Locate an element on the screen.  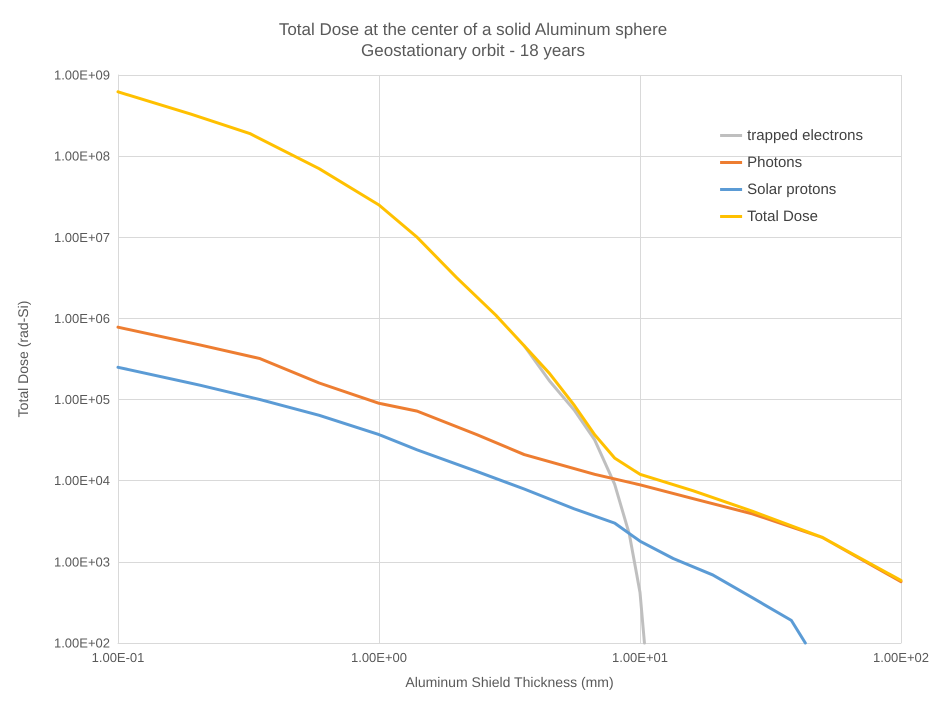
legend-label: trapped electrons is located at coordinates (805, 135).